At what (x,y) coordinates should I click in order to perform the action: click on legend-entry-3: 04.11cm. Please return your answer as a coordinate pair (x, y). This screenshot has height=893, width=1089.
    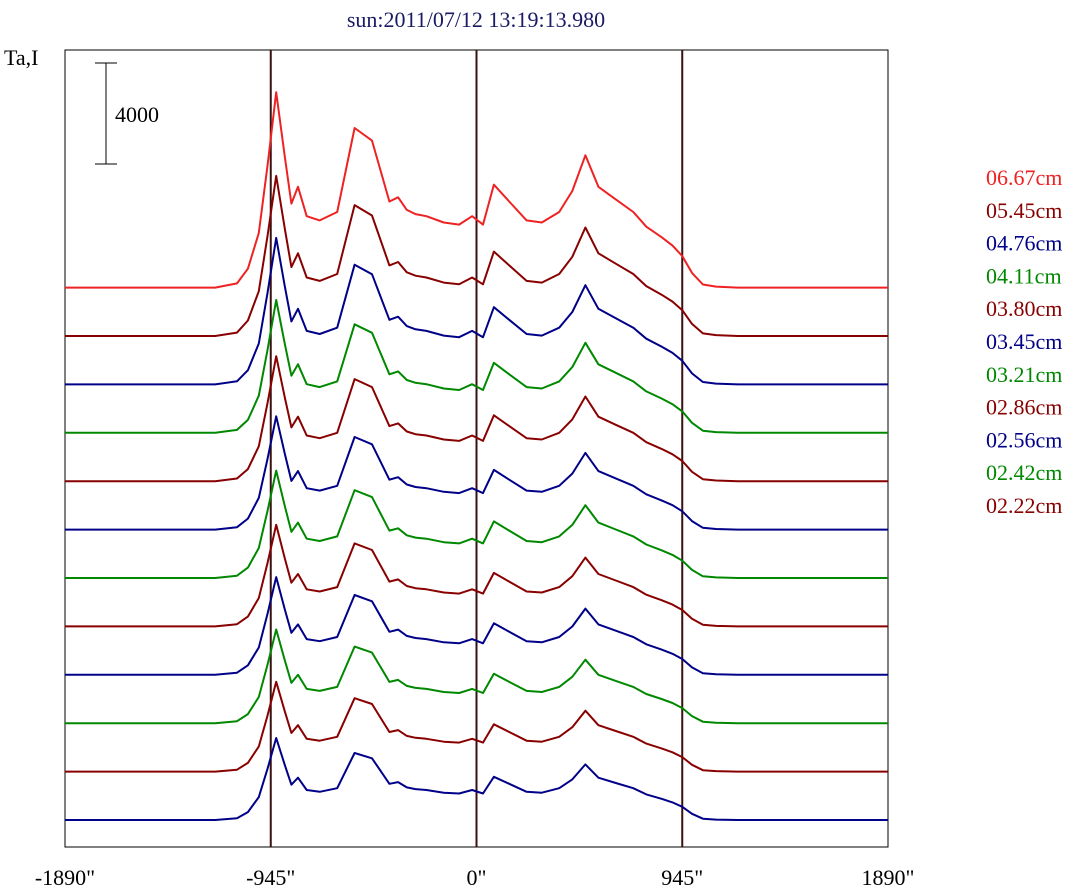
    Looking at the image, I should click on (1024, 275).